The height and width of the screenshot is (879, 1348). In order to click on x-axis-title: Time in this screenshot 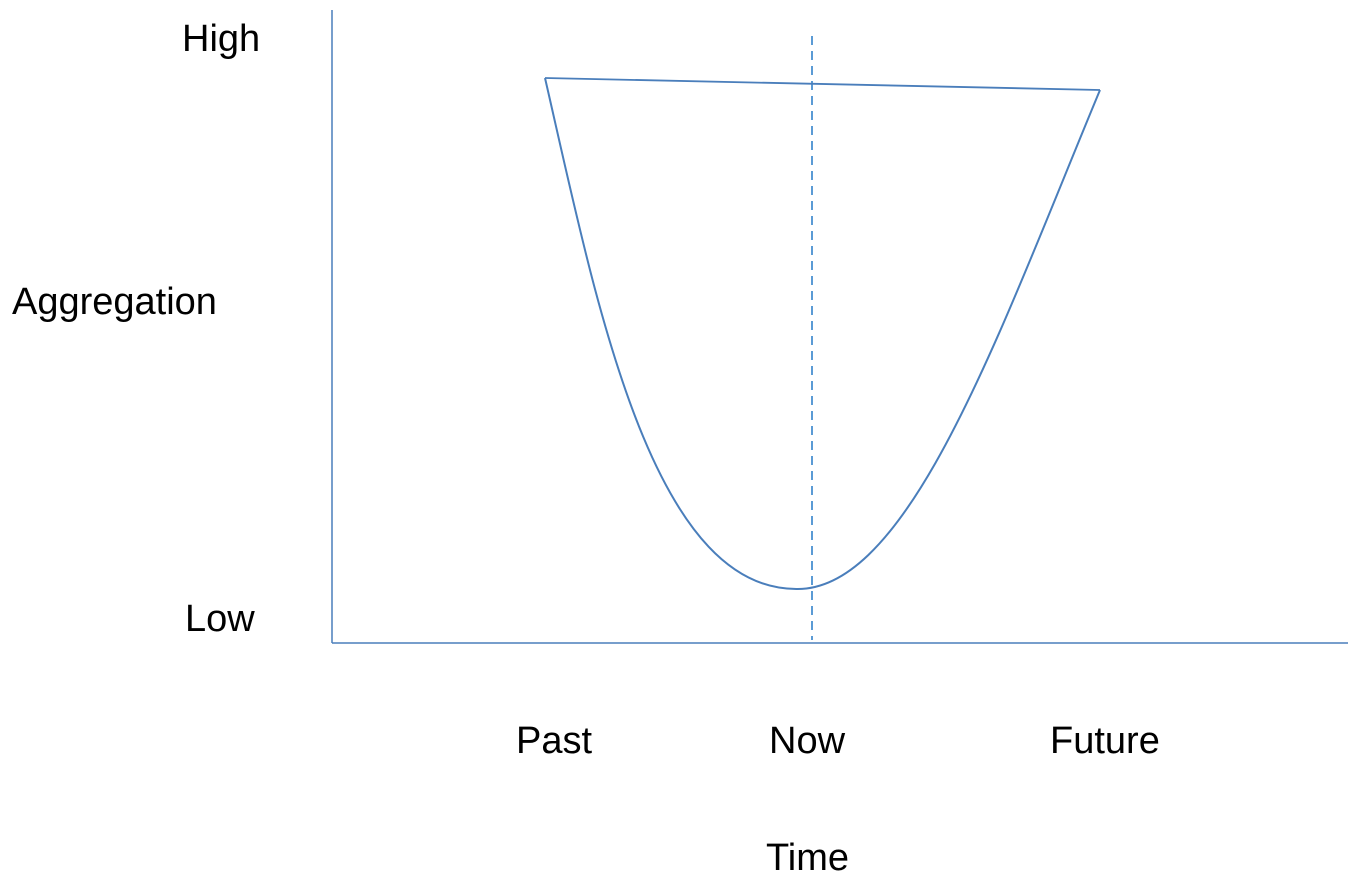, I will do `click(807, 855)`.